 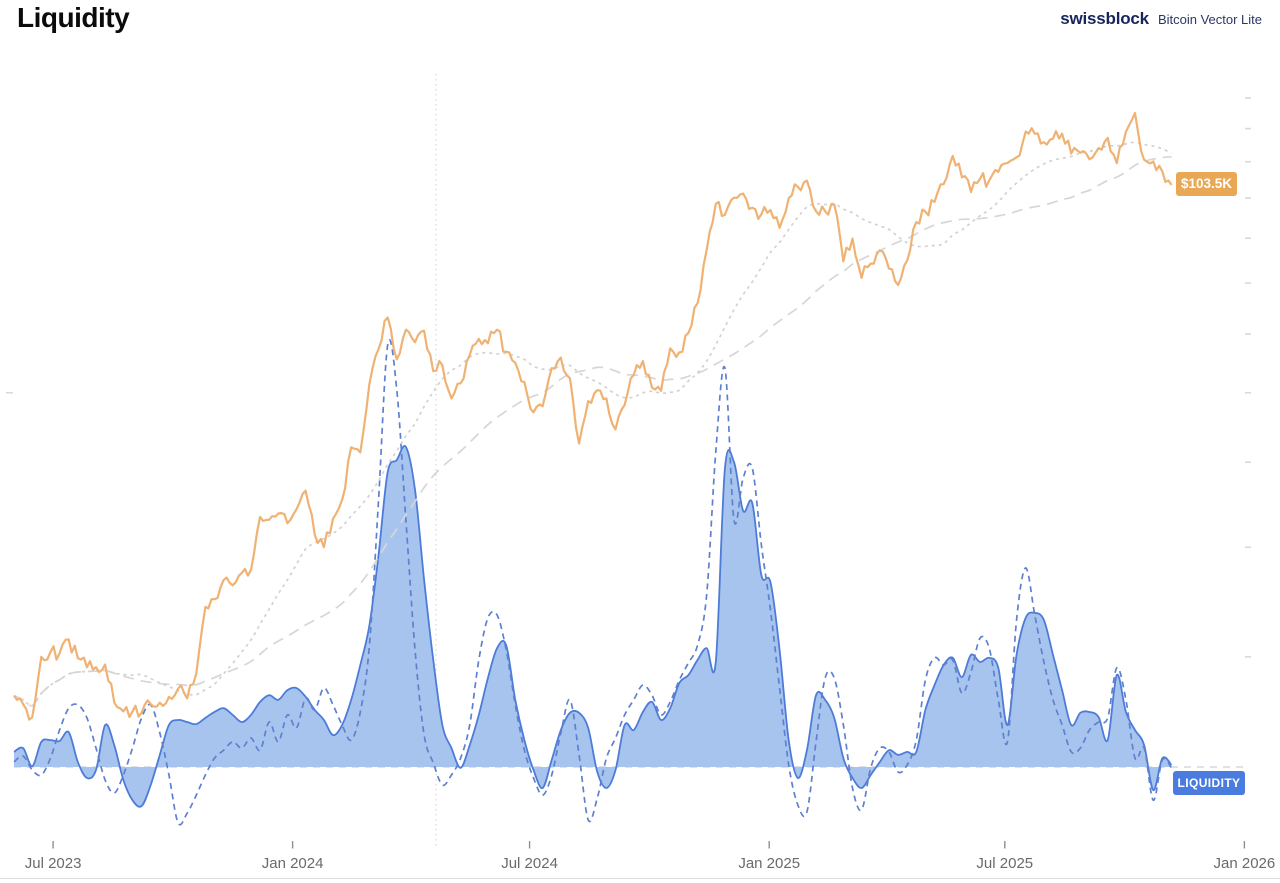 What do you see at coordinates (73, 17) in the screenshot?
I see `page-title: Liquidity` at bounding box center [73, 17].